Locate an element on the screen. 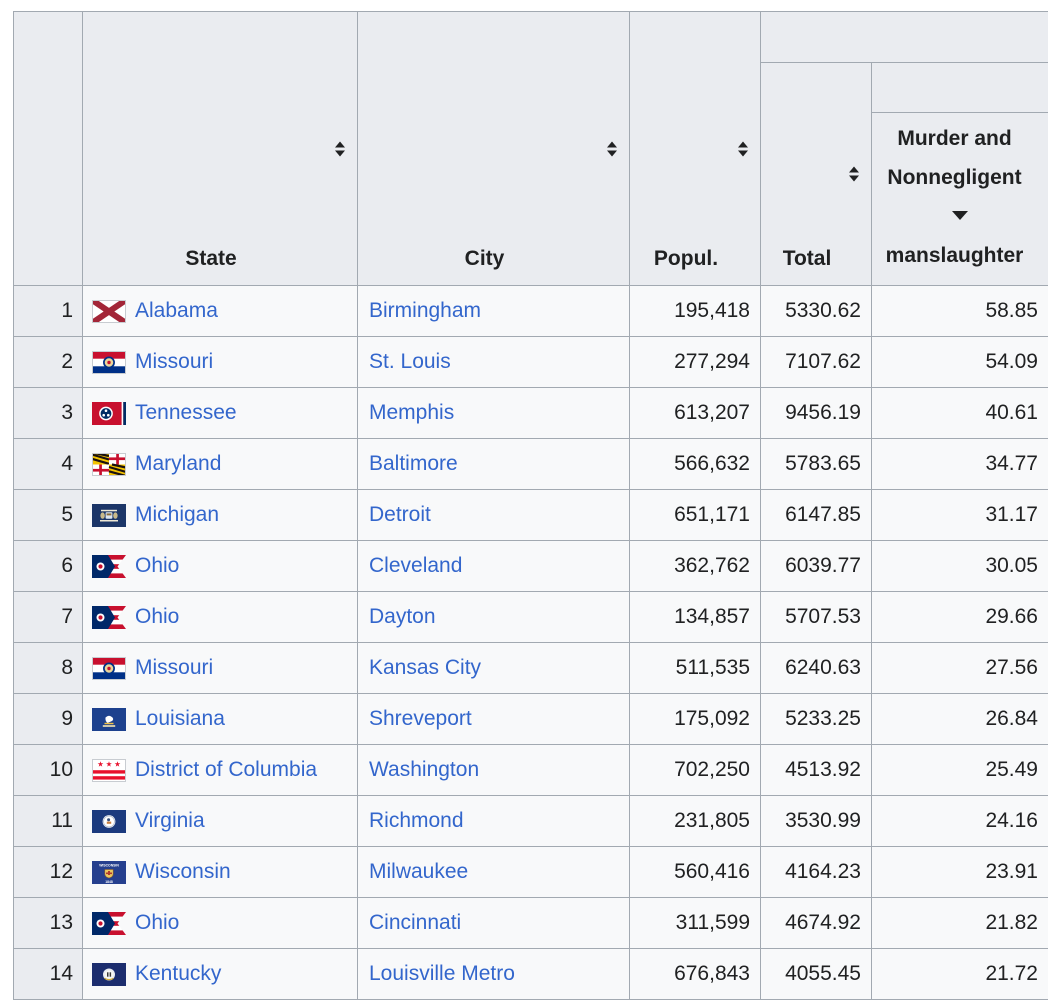 This screenshot has height=1000, width=1048. total-cell: 9456.19 is located at coordinates (816, 413).